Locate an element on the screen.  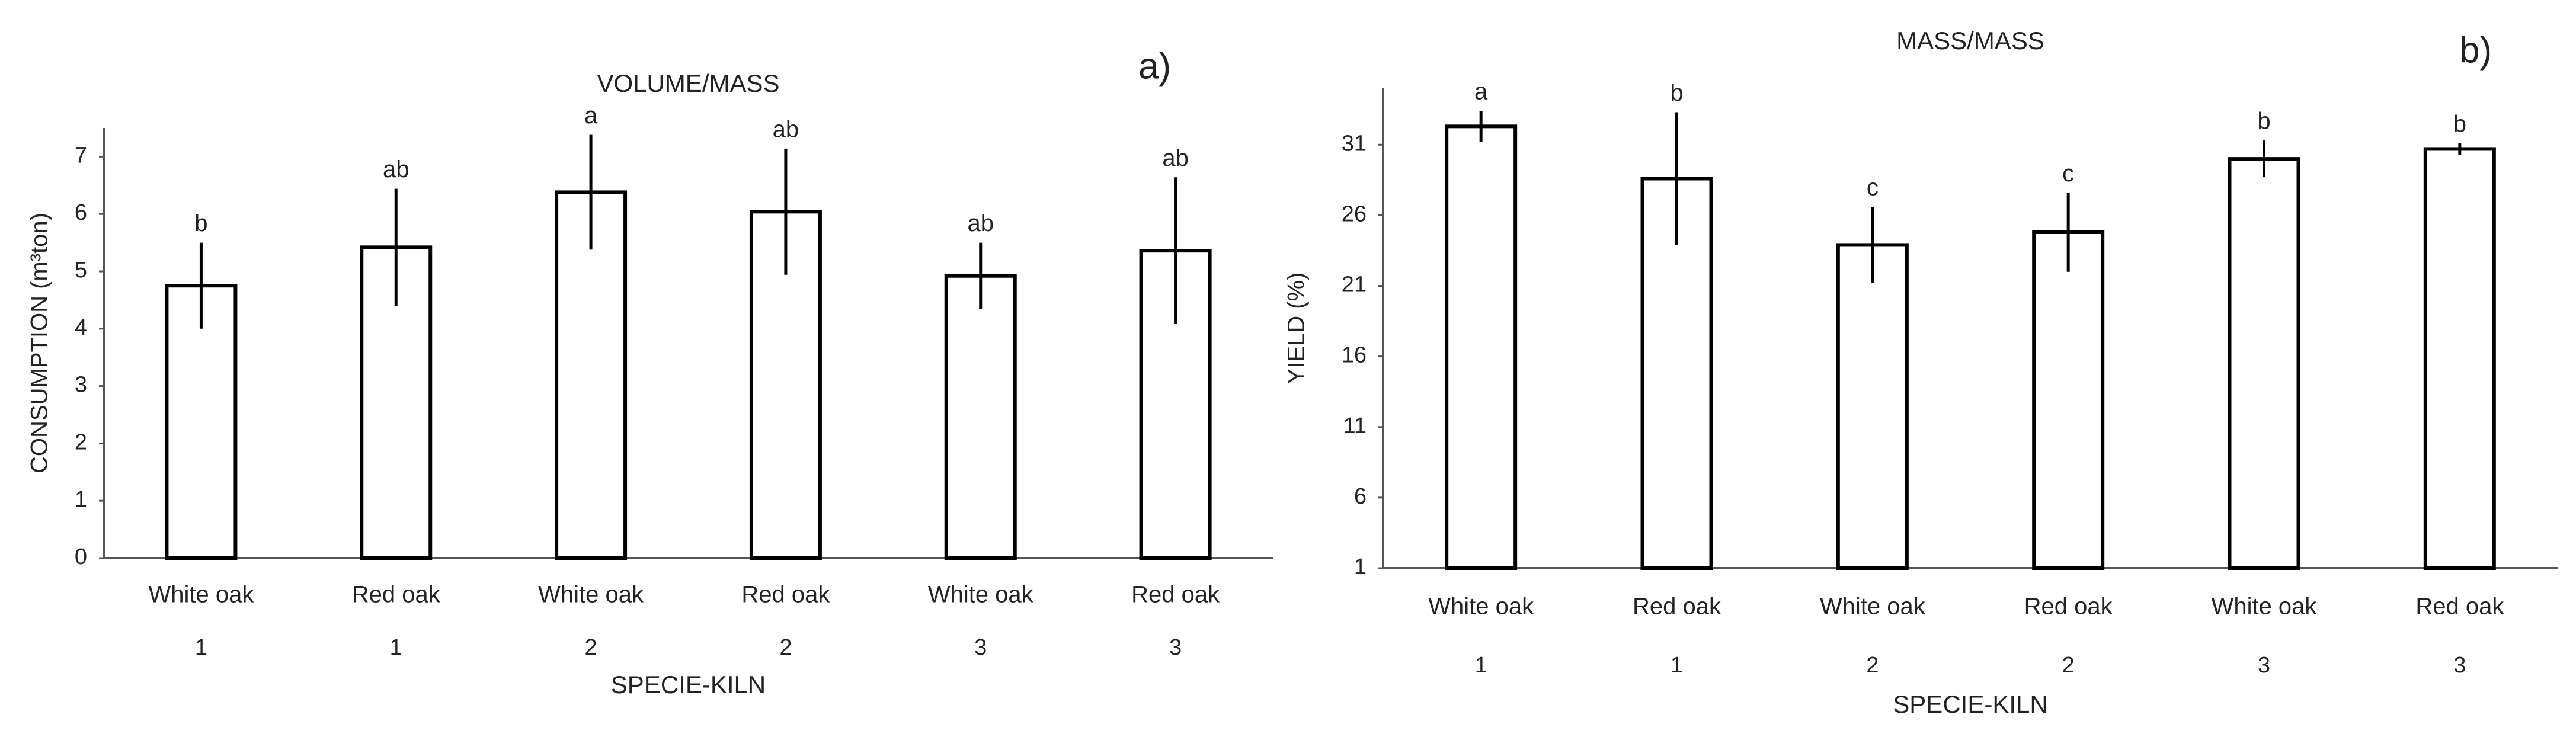
y-tick-label: 21 is located at coordinates (1354, 285).